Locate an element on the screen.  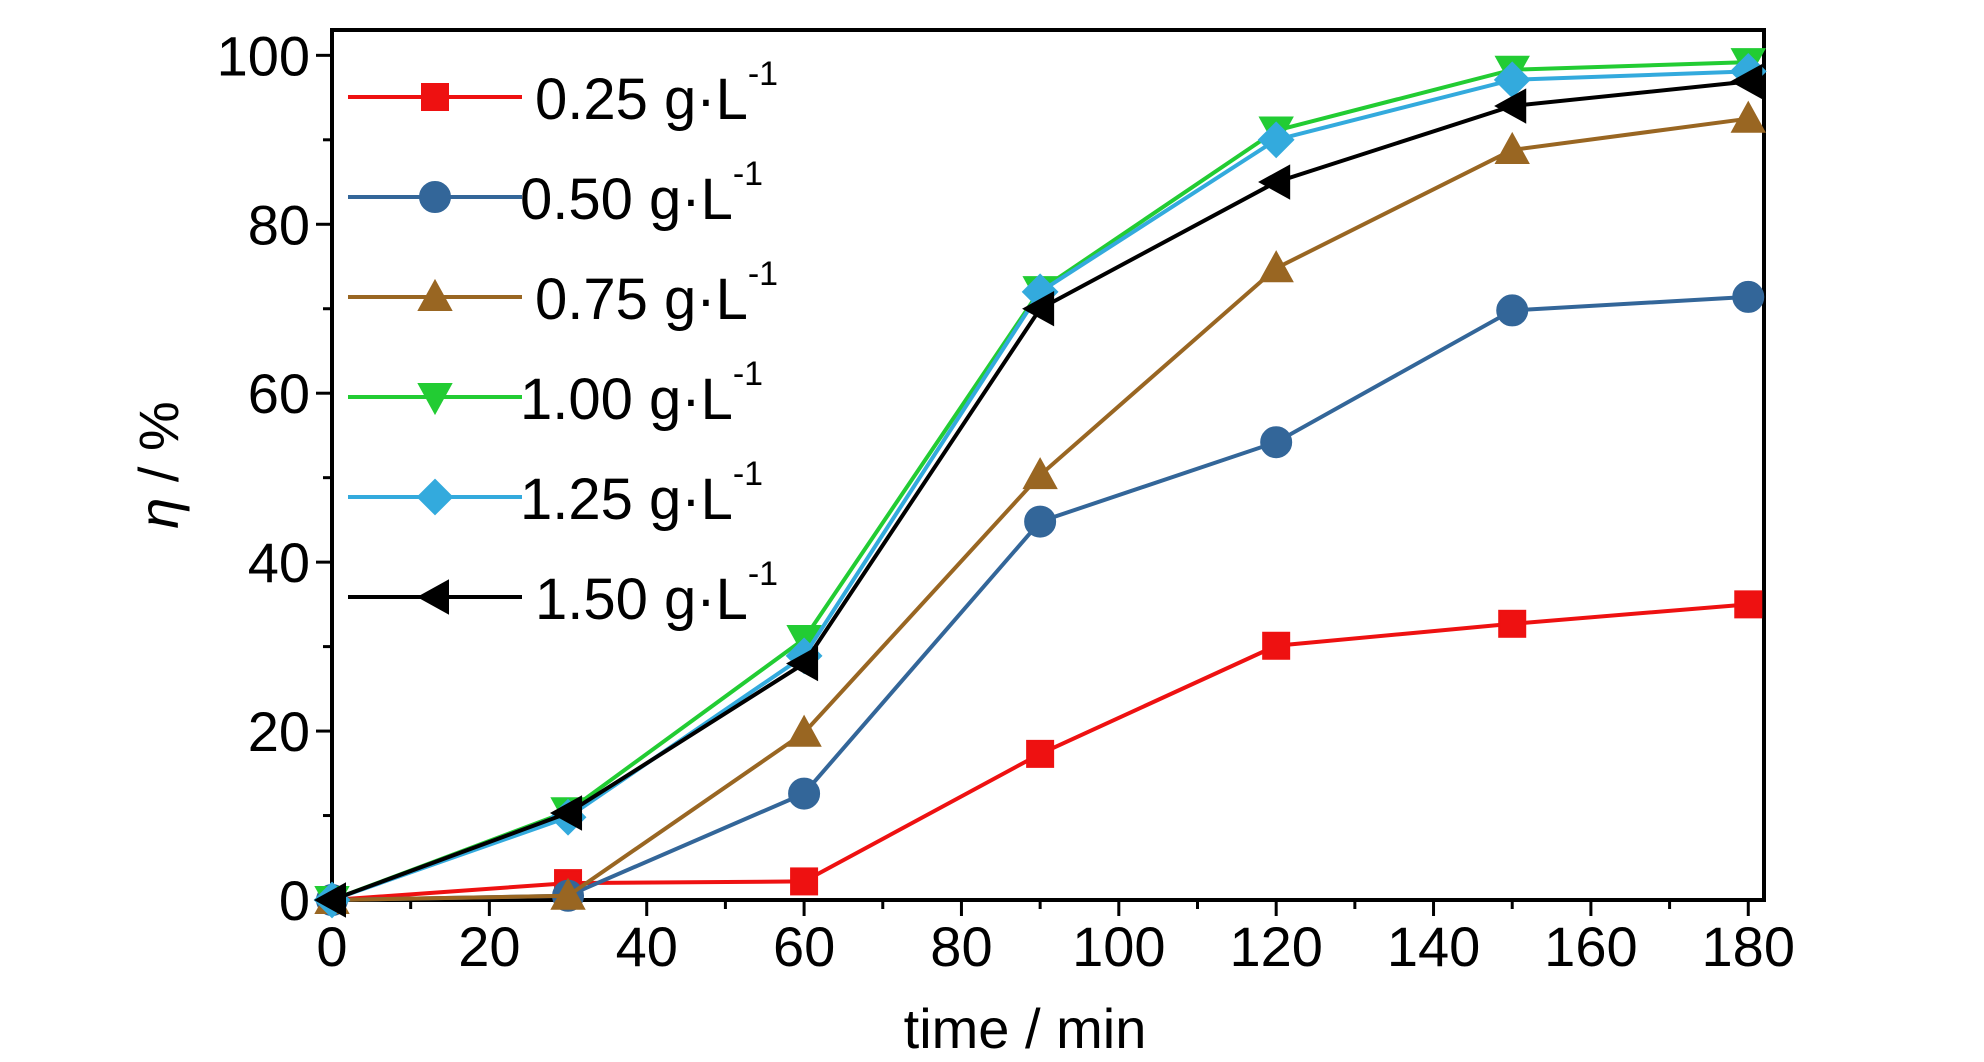
legend-label: 0.50 g·L-1 is located at coordinates (641, 193).